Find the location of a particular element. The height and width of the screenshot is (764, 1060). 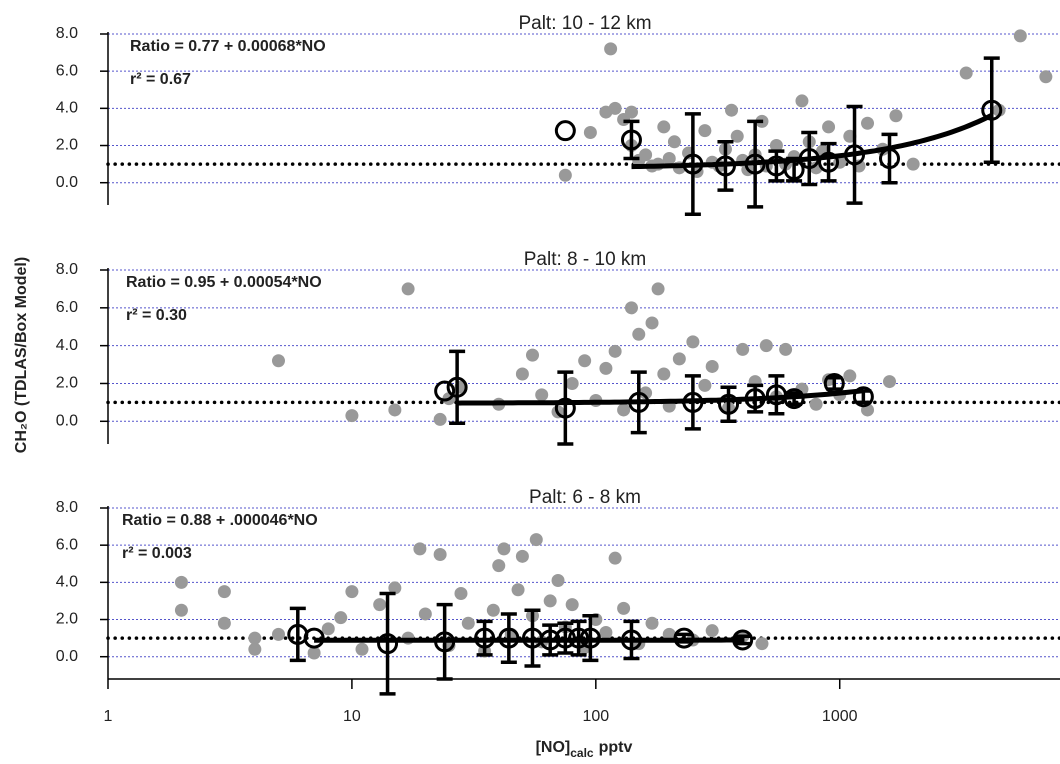

x-axis-label-sub: calc is located at coordinates (582, 753).